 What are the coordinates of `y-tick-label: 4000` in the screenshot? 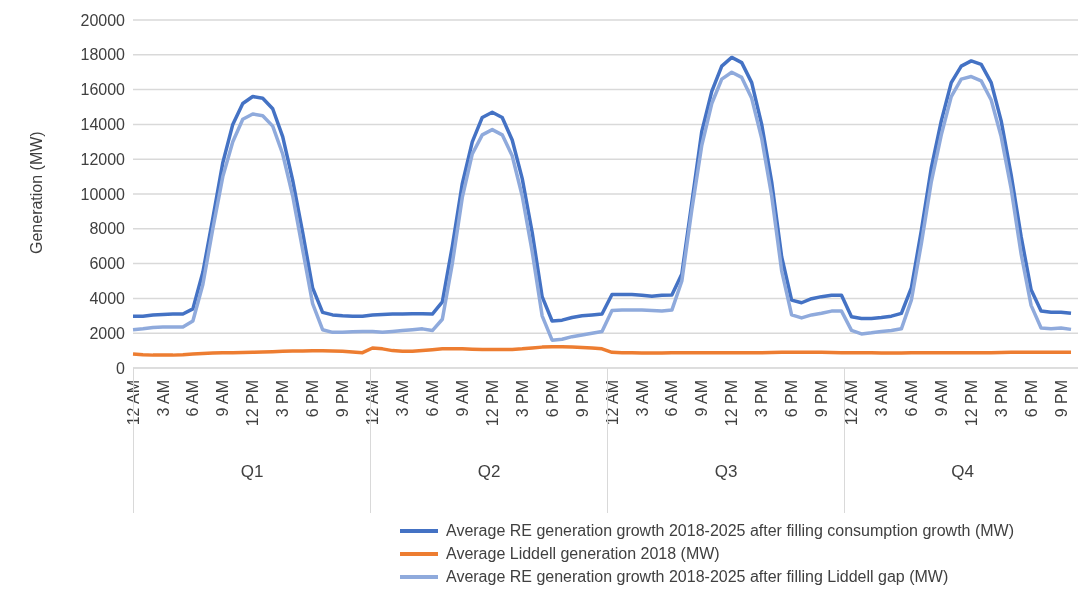 It's located at (107, 299).